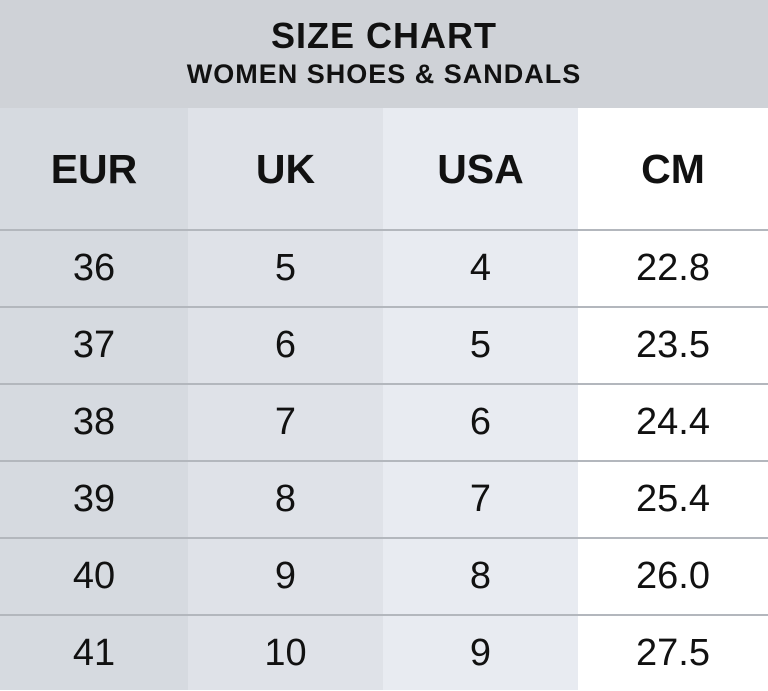  Describe the element at coordinates (285, 268) in the screenshot. I see `cell-uk: 5` at that location.